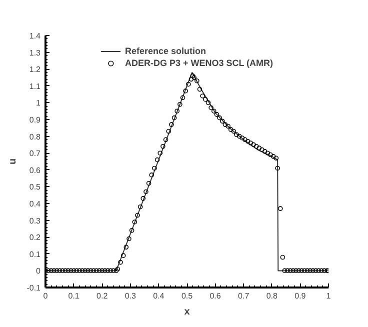 The image size is (368, 327). Describe the element at coordinates (45, 296) in the screenshot. I see `x-tick-label: 0` at that location.